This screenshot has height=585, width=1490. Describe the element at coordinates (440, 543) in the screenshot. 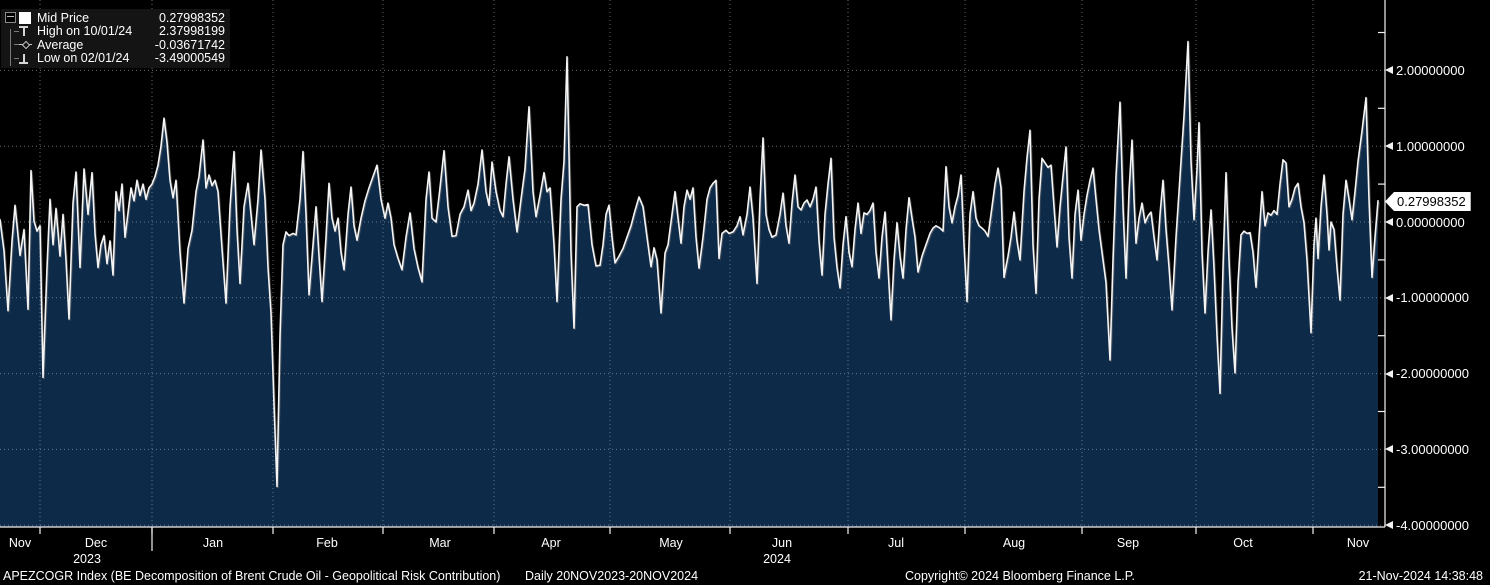

I see `month-label: Mar` at that location.